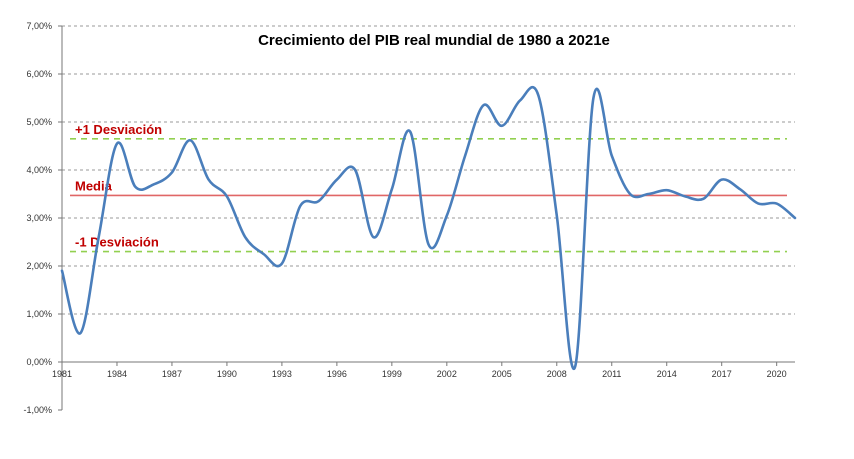 This screenshot has width=854, height=459. I want to click on y-tick-label: -1,00%, so click(37, 410).